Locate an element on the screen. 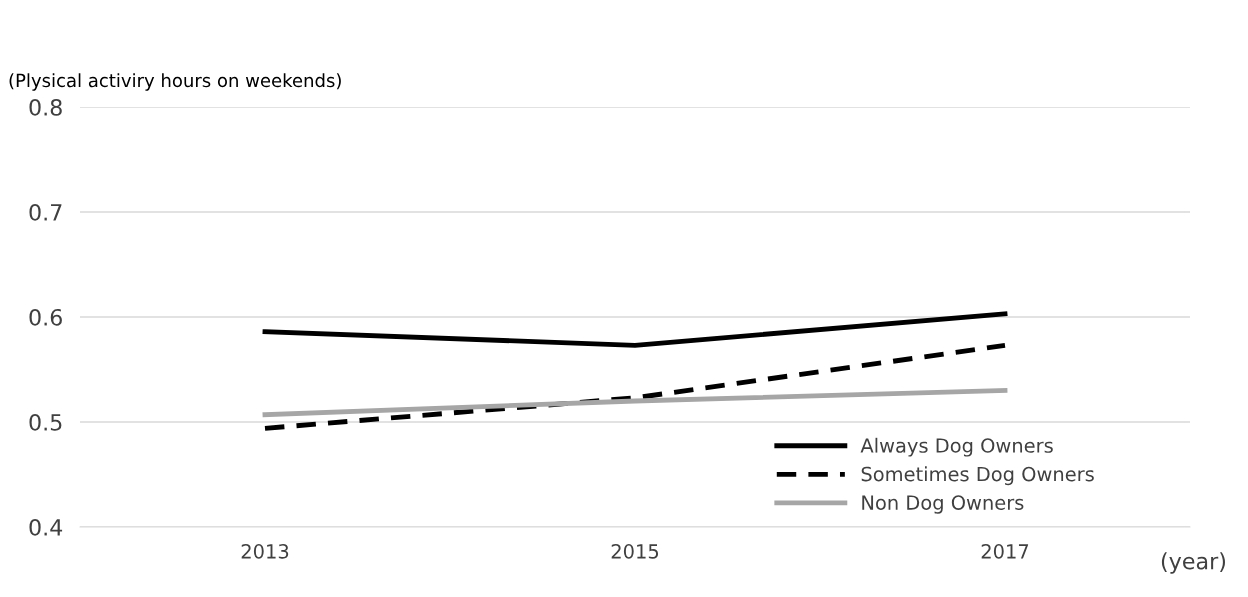 This screenshot has width=1248, height=597. y-tick-label: 0.4 is located at coordinates (46, 527).